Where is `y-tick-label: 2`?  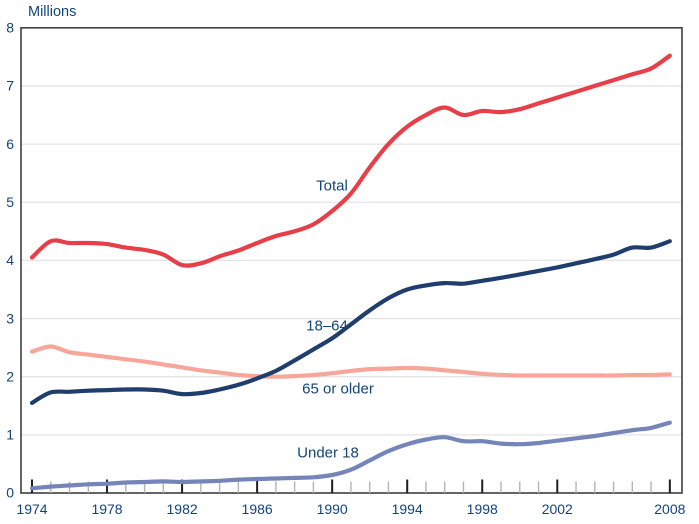
y-tick-label: 2 is located at coordinates (10, 376).